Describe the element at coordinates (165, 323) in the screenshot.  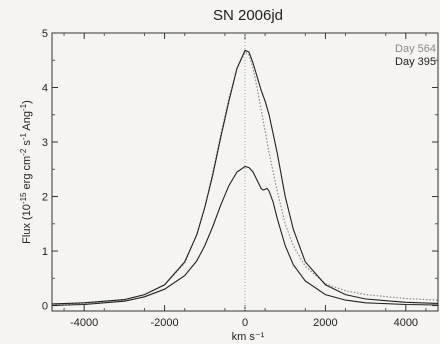
I see `x-tick-label: -2000` at that location.